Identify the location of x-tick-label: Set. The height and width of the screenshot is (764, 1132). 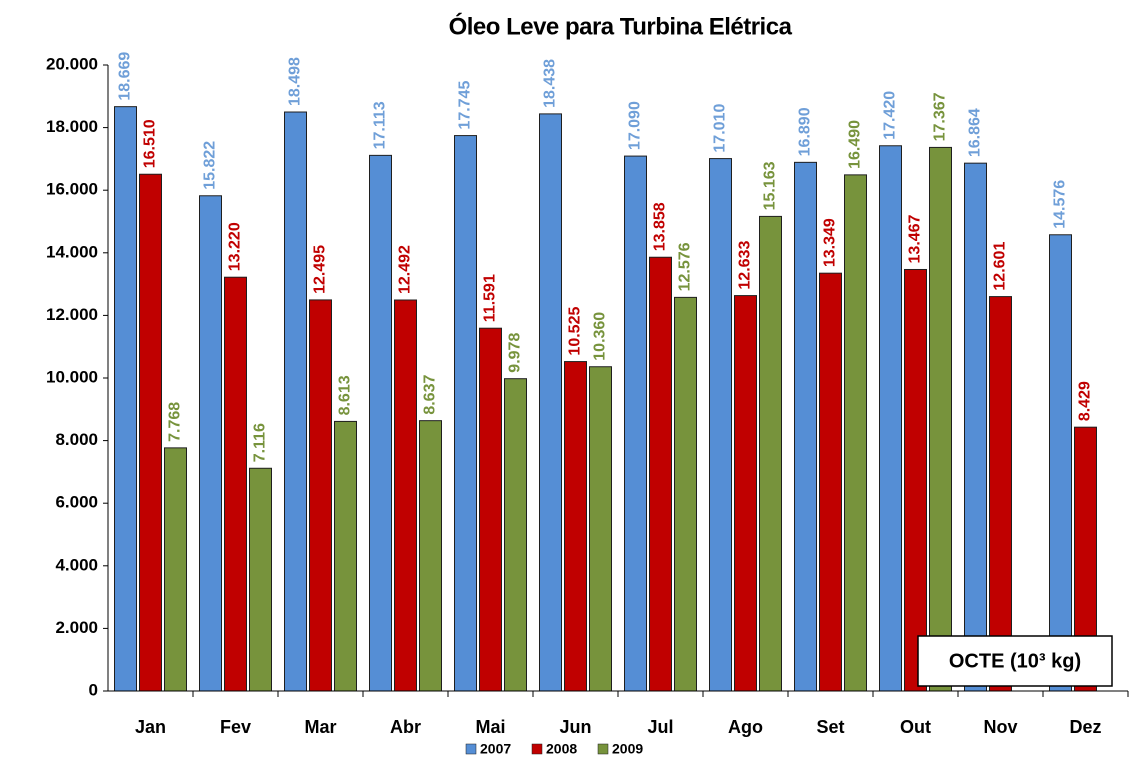
(830, 727).